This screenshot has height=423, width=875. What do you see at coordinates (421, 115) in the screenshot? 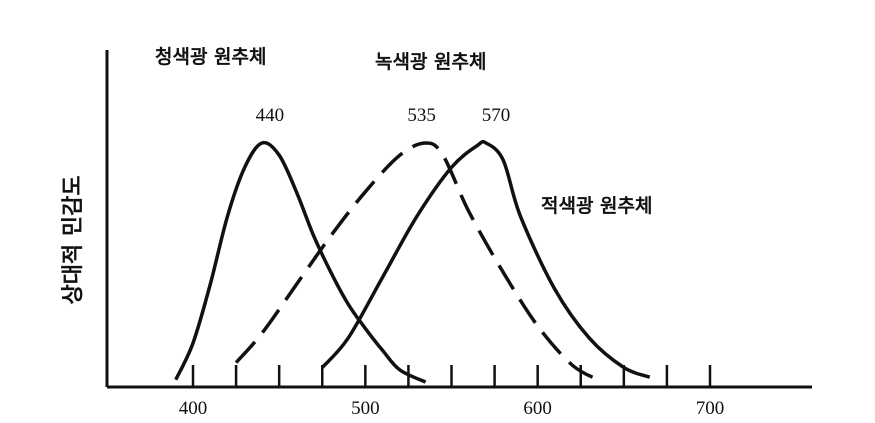
I see `green-cone-peak-label: 535` at bounding box center [421, 115].